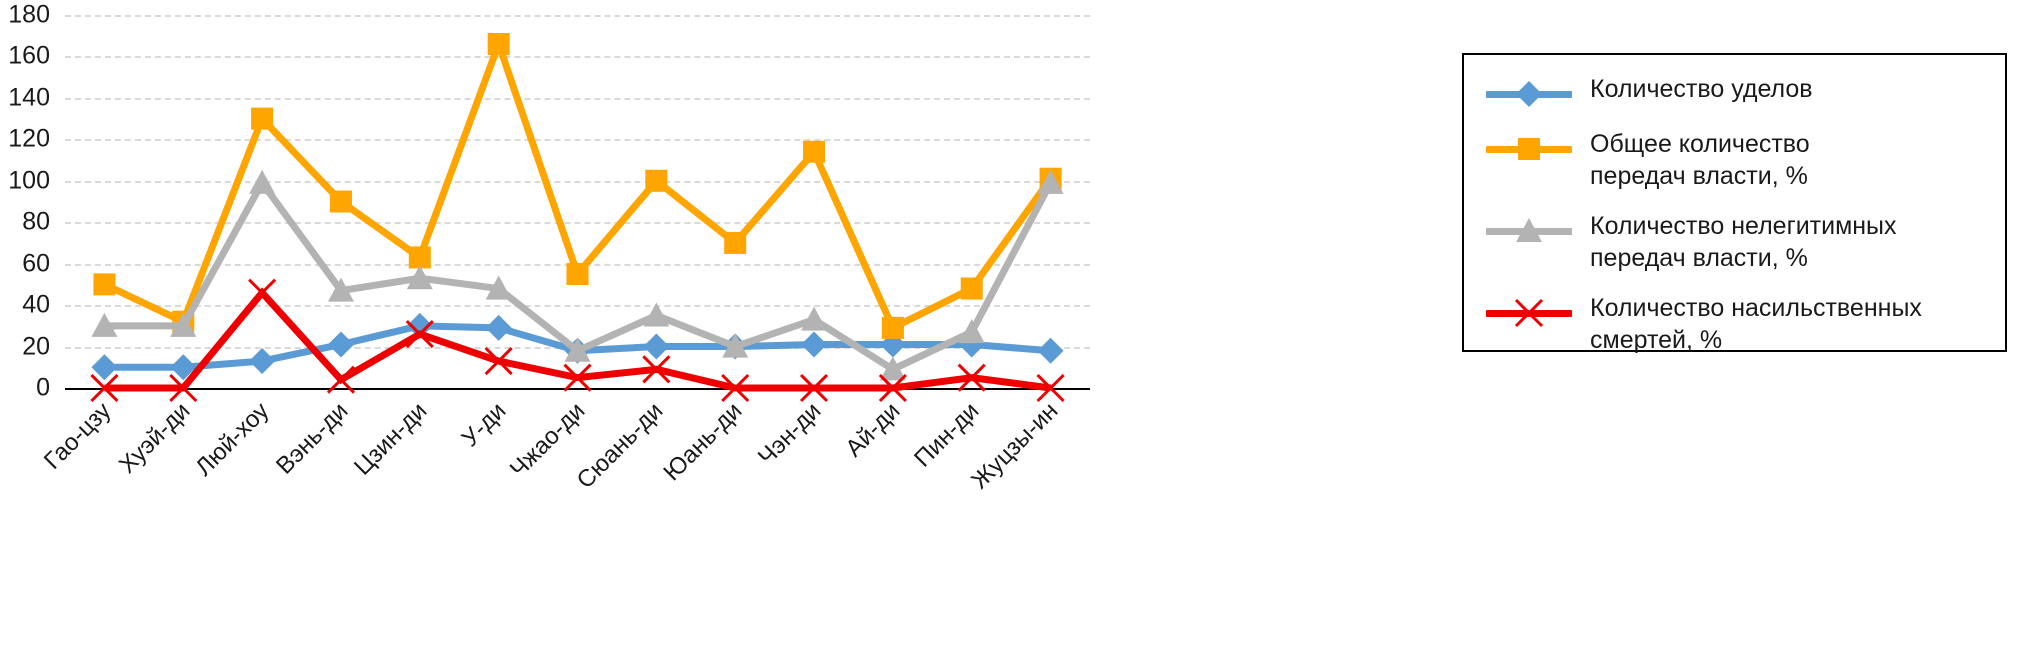 This screenshot has width=2020, height=648. I want to click on legend-label: Общее количество передач власти, %, so click(1700, 160).